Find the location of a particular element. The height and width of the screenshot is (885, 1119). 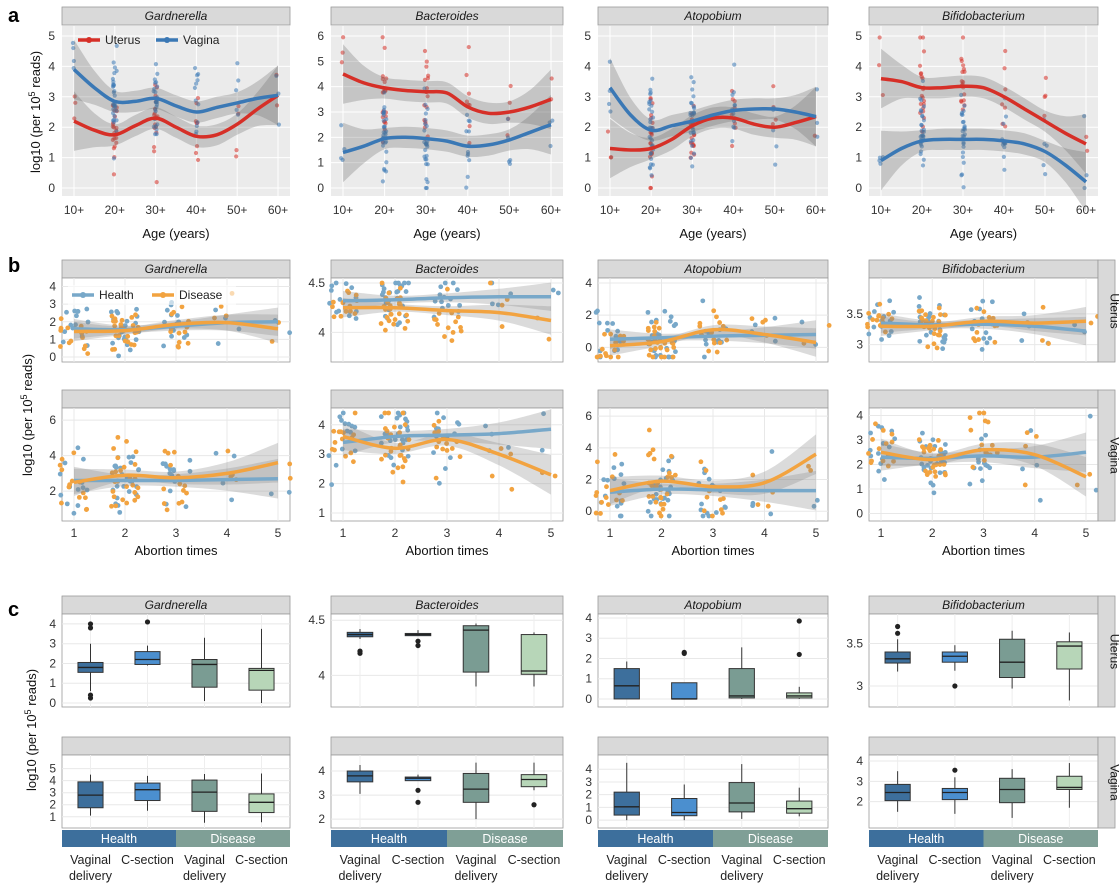

c-xtick-label: Vaginal is located at coordinates (897, 860).